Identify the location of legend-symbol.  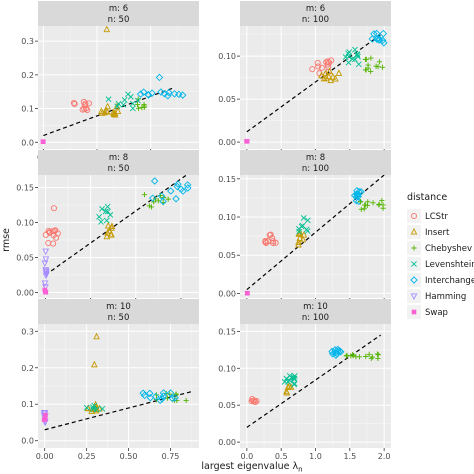
(414, 248).